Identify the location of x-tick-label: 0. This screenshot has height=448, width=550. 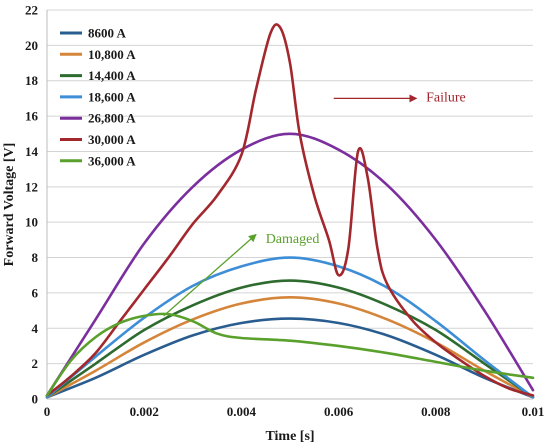
(47, 411).